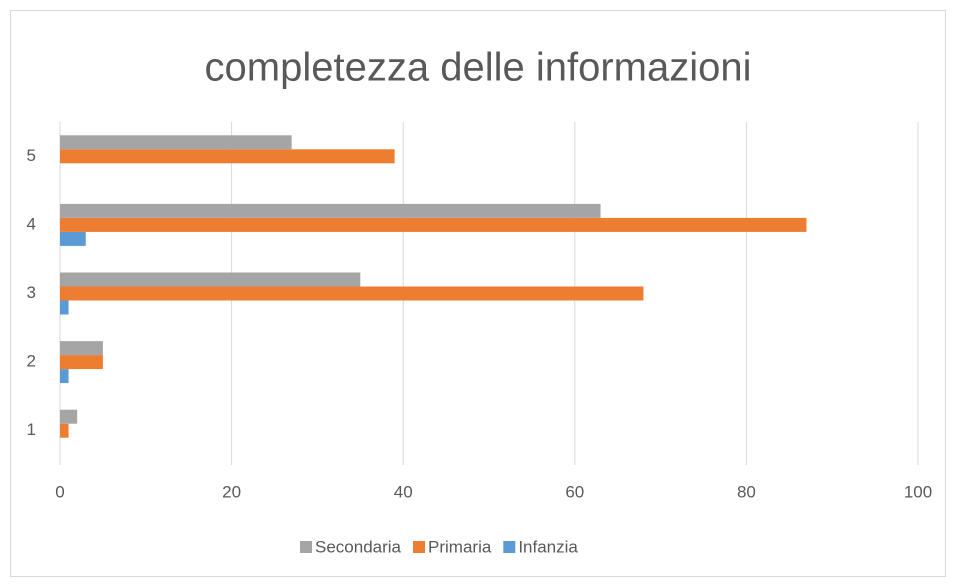  What do you see at coordinates (478, 68) in the screenshot?
I see `chart-title: completezza delle informazioni` at bounding box center [478, 68].